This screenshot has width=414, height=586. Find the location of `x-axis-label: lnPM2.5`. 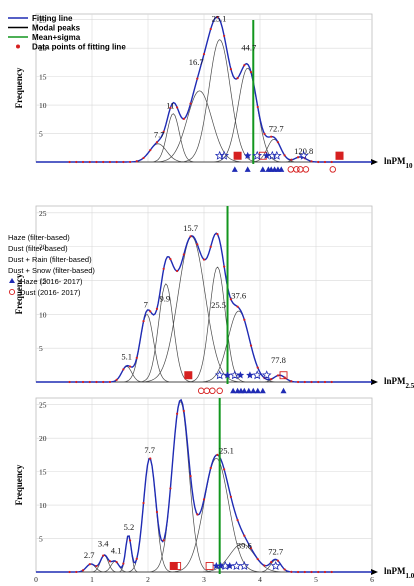

x-axis-label: lnPM2.5 is located at coordinates (399, 383).